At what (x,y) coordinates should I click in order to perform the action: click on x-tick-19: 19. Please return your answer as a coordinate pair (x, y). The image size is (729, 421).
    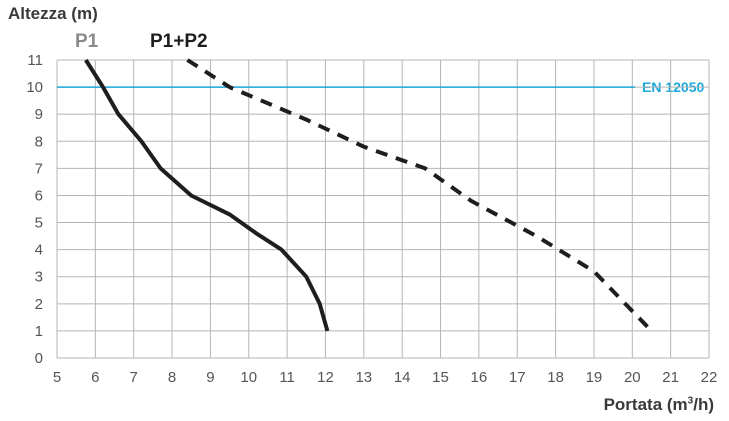
    Looking at the image, I should click on (594, 377).